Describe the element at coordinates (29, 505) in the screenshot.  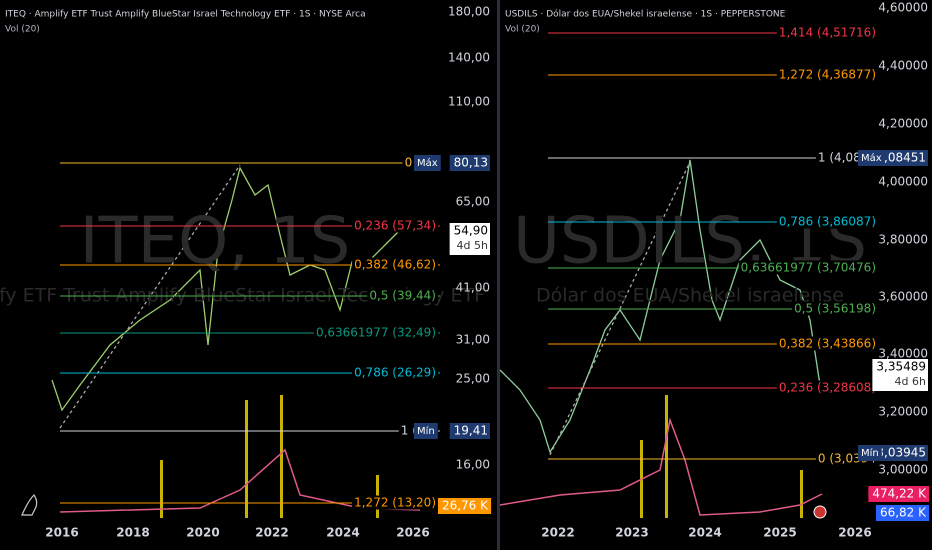
I see `logo` at that location.